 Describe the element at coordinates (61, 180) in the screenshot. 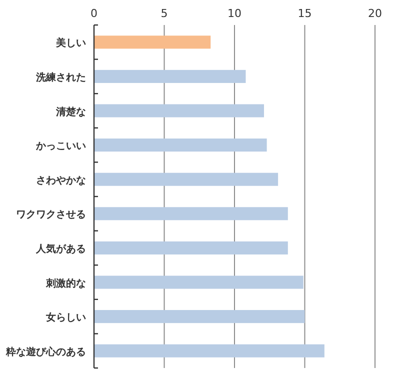

I see `y-tick-label: さわやかな` at that location.